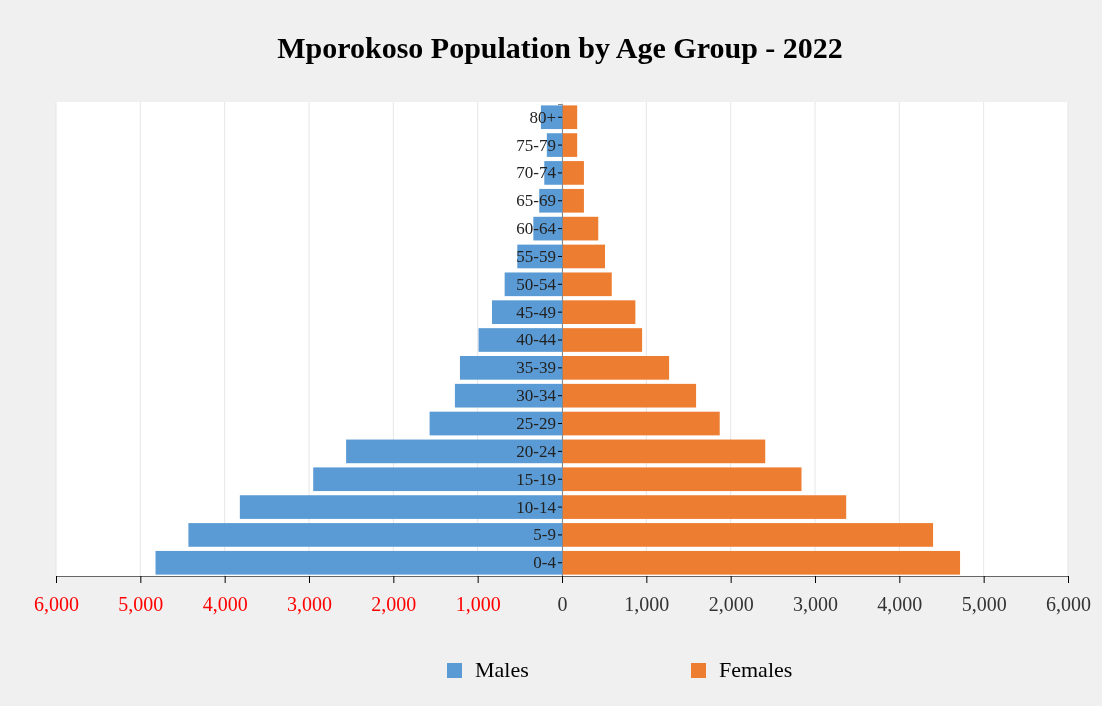 The width and height of the screenshot is (1102, 706). What do you see at coordinates (536, 256) in the screenshot?
I see `y-tick-label: 55-59` at bounding box center [536, 256].